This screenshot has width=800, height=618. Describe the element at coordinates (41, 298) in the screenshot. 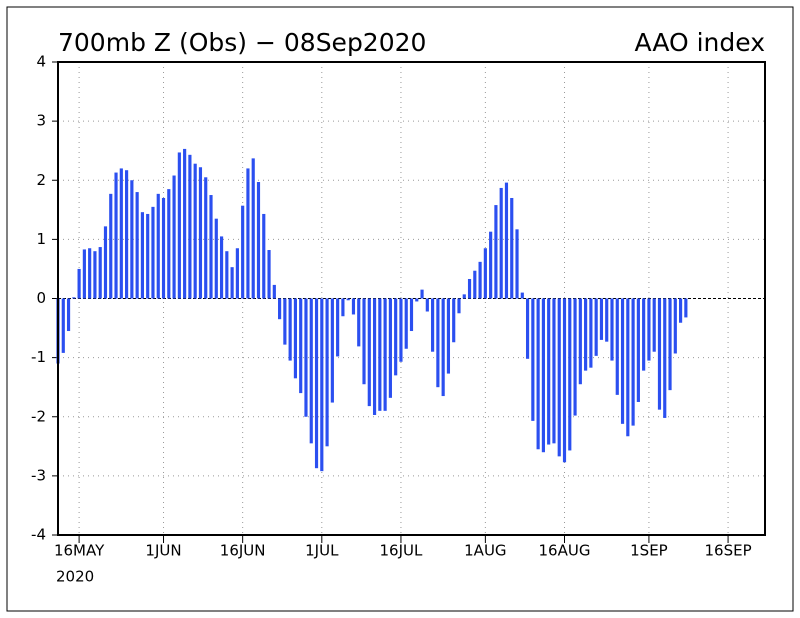

I see `y-tick-label: 0` at that location.